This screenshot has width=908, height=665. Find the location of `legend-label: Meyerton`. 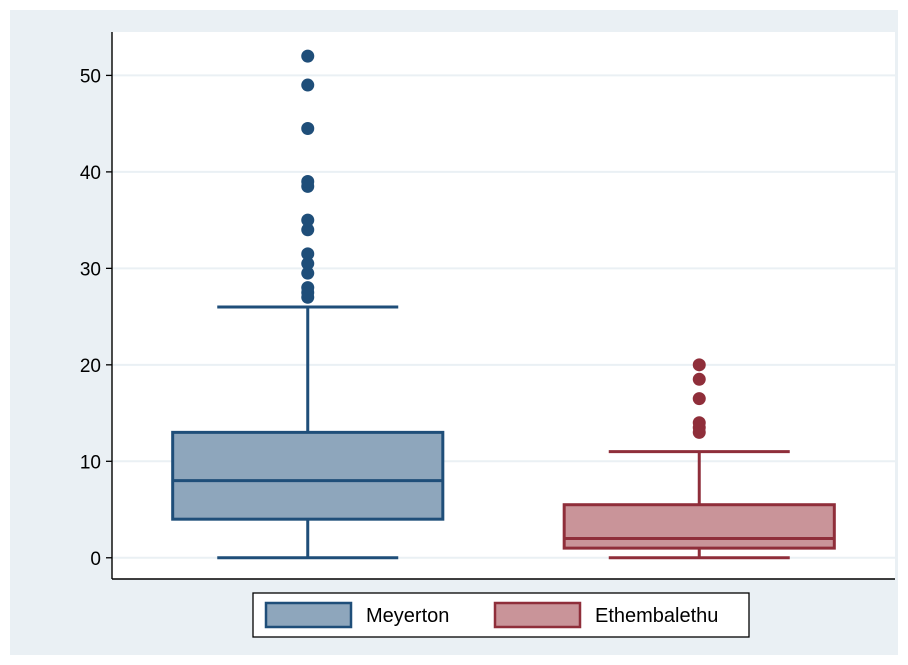

legend-label: Meyerton is located at coordinates (407, 616).